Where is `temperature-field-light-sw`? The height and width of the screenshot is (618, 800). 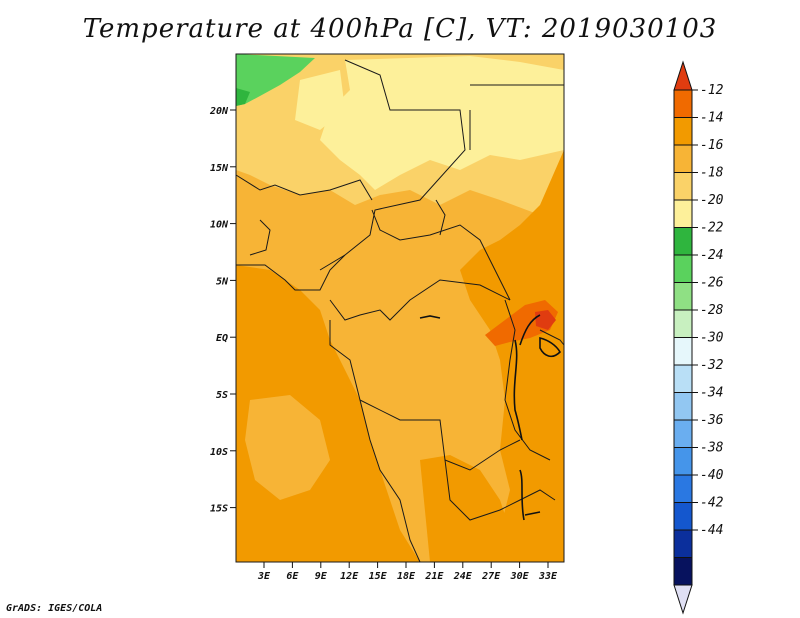
temperature-field-light-sw is located at coordinates (287, 447).